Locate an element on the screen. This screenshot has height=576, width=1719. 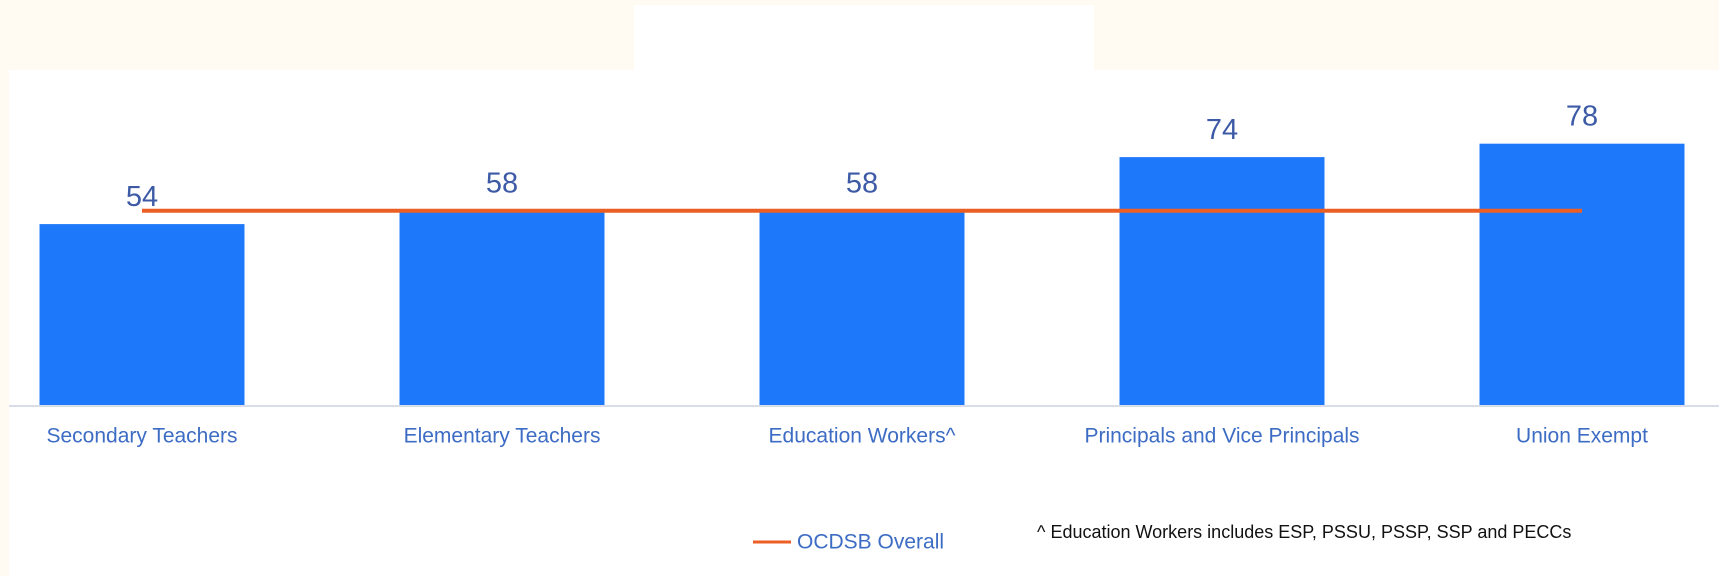
x-tick-label: Education Workers^ is located at coordinates (862, 436).